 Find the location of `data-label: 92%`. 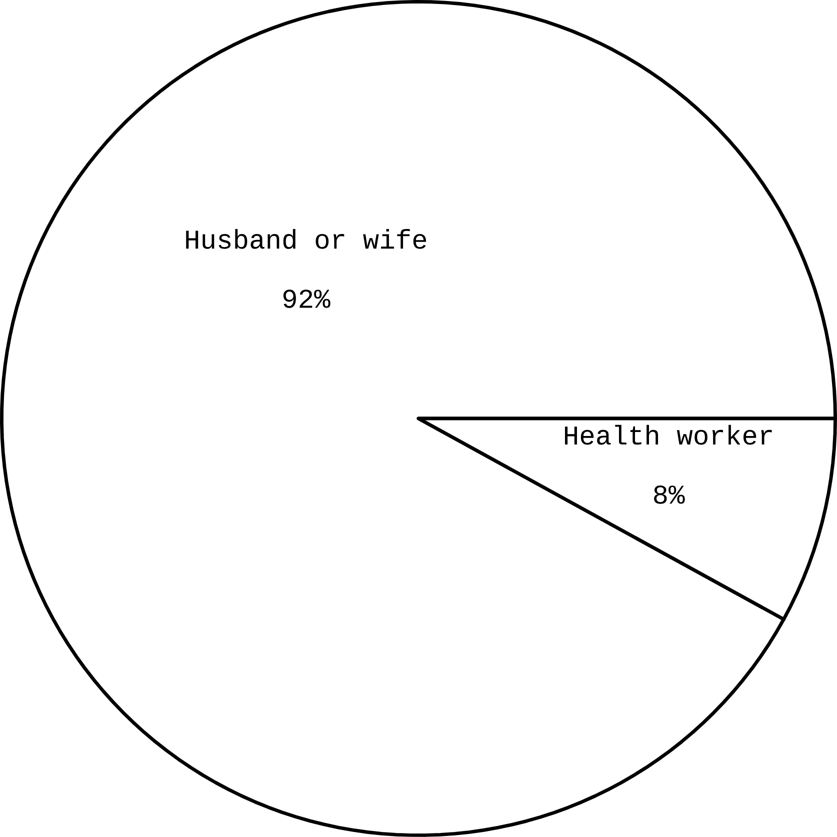

data-label: 92% is located at coordinates (306, 299).